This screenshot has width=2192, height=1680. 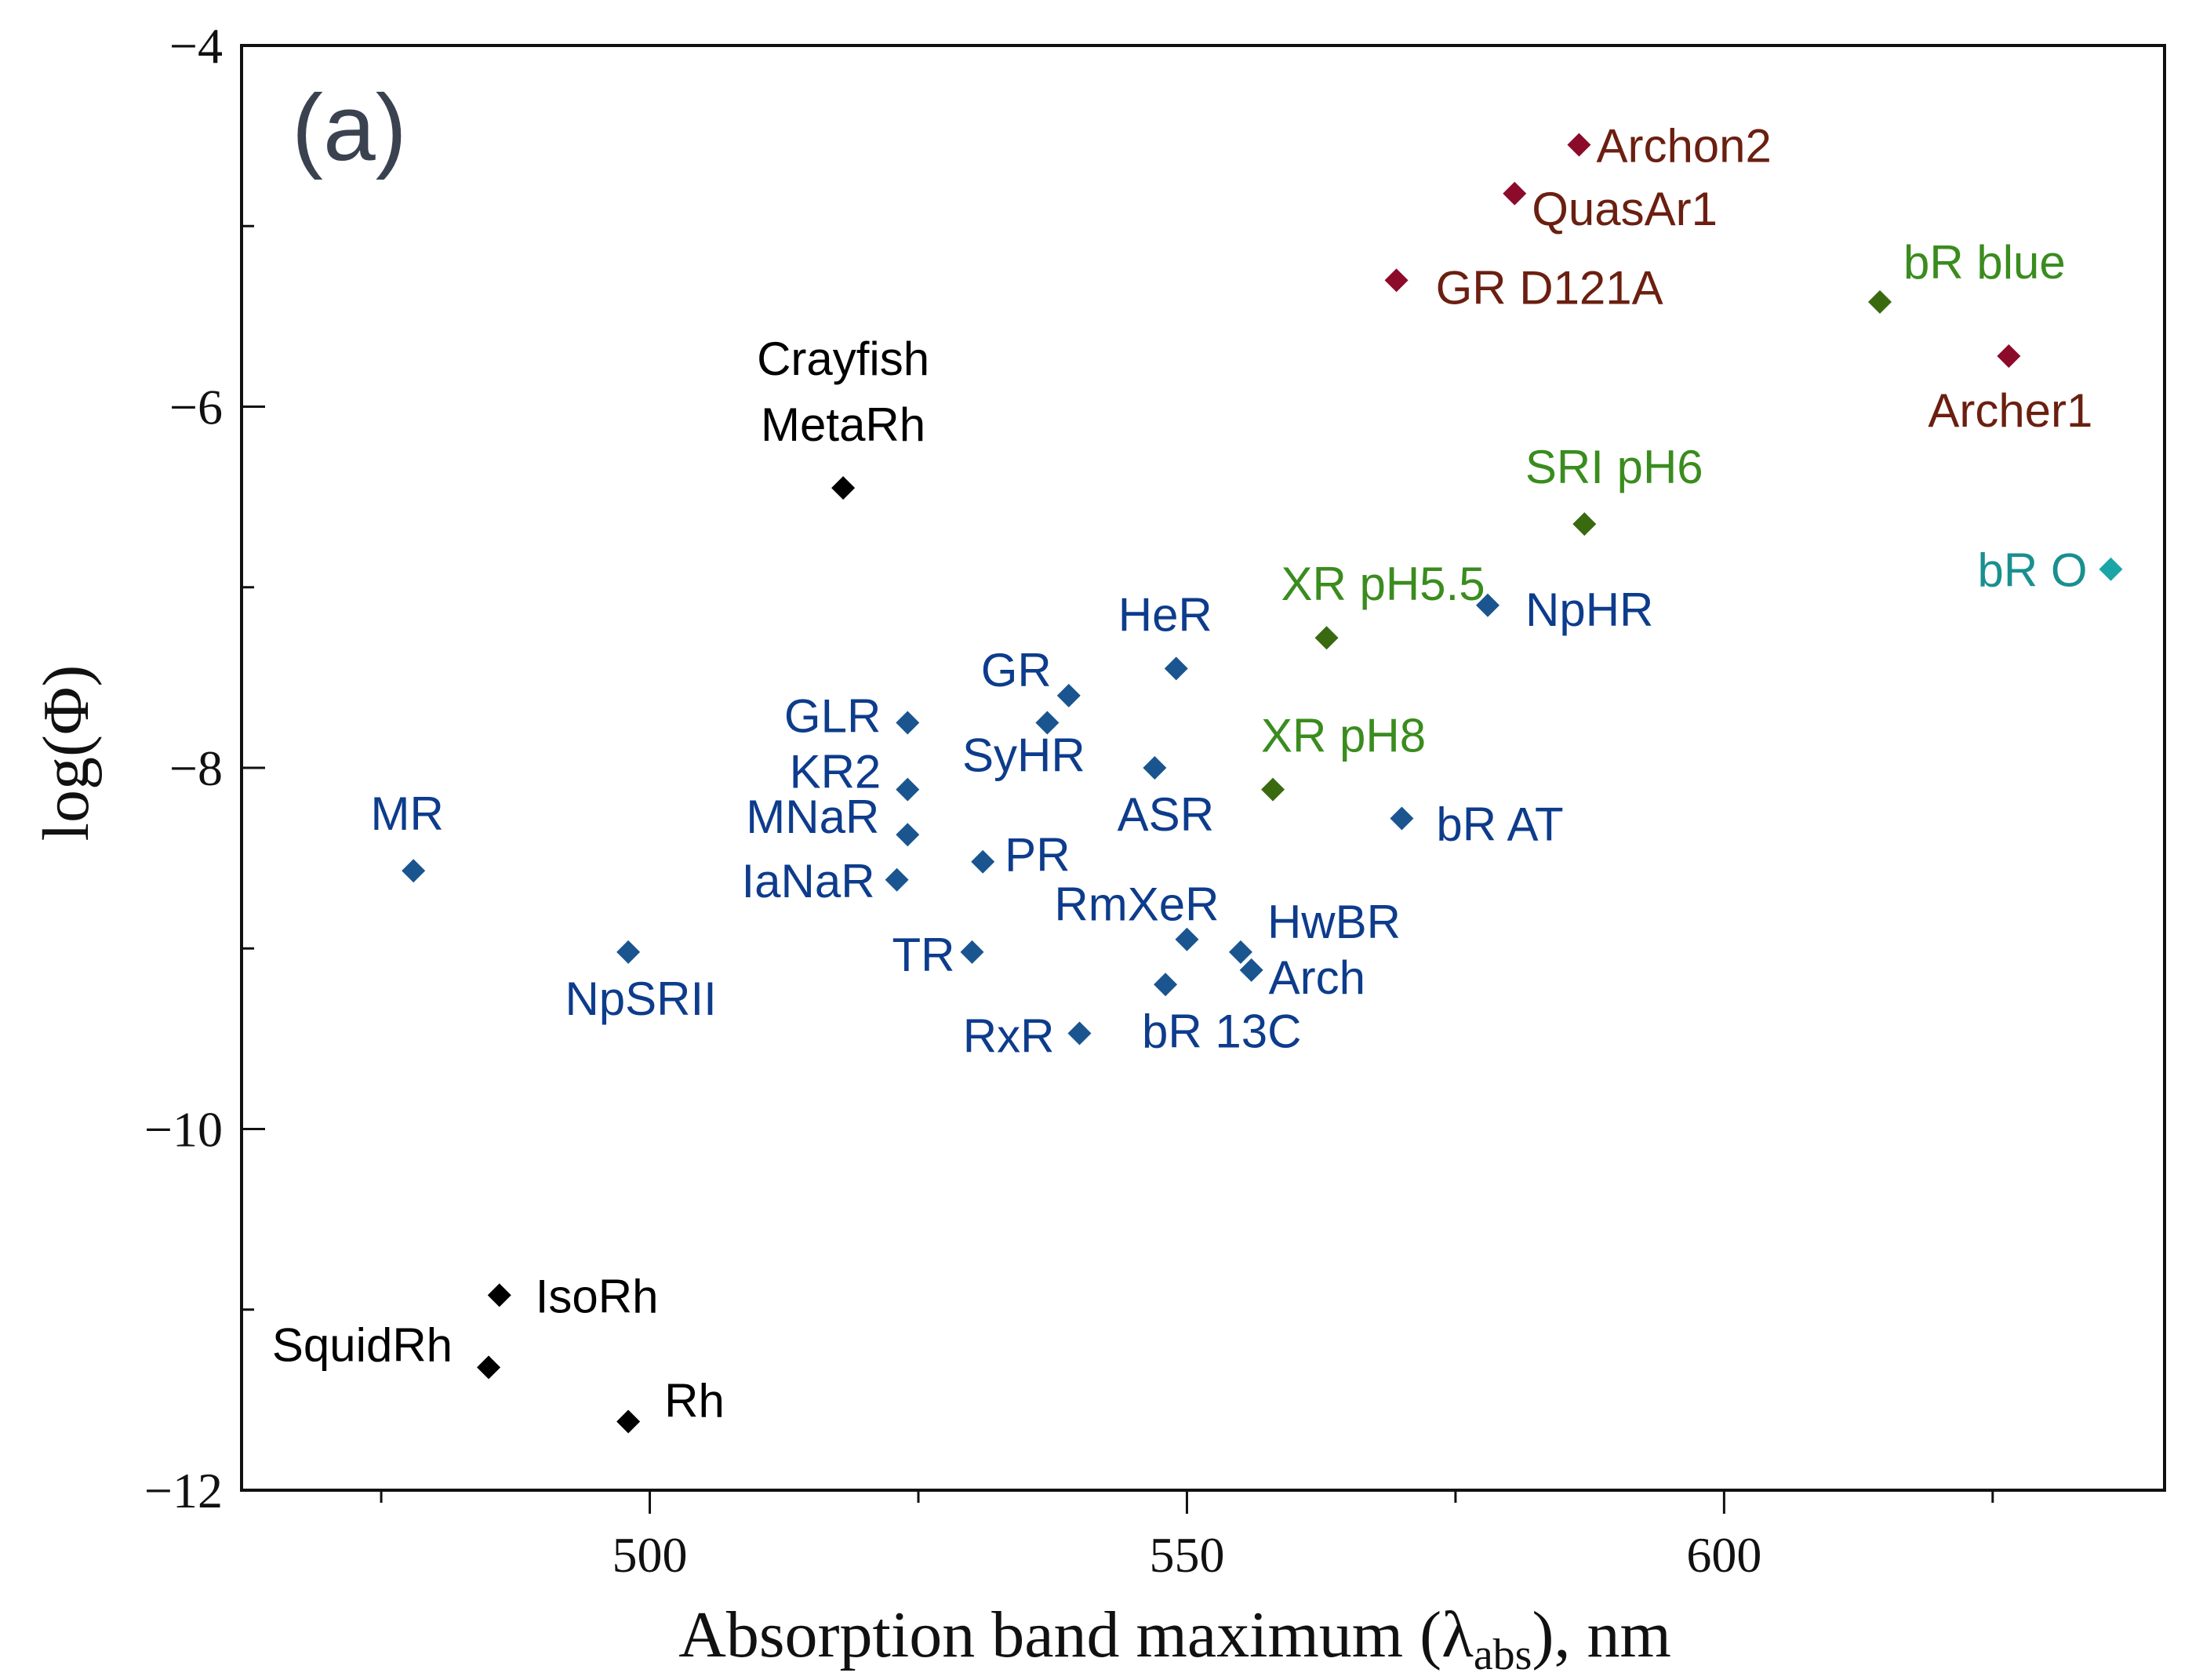 What do you see at coordinates (843, 359) in the screenshot?
I see `data-point-label: Crayfish` at bounding box center [843, 359].